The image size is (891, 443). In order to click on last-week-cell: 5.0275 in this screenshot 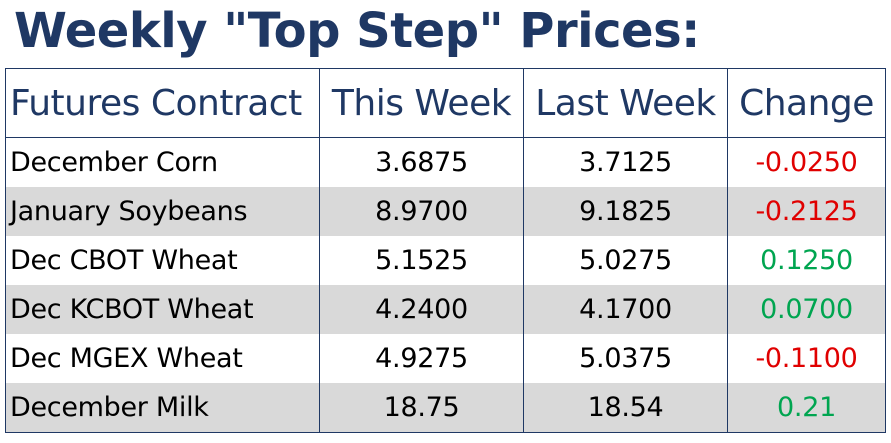, I will do `click(625, 260)`.